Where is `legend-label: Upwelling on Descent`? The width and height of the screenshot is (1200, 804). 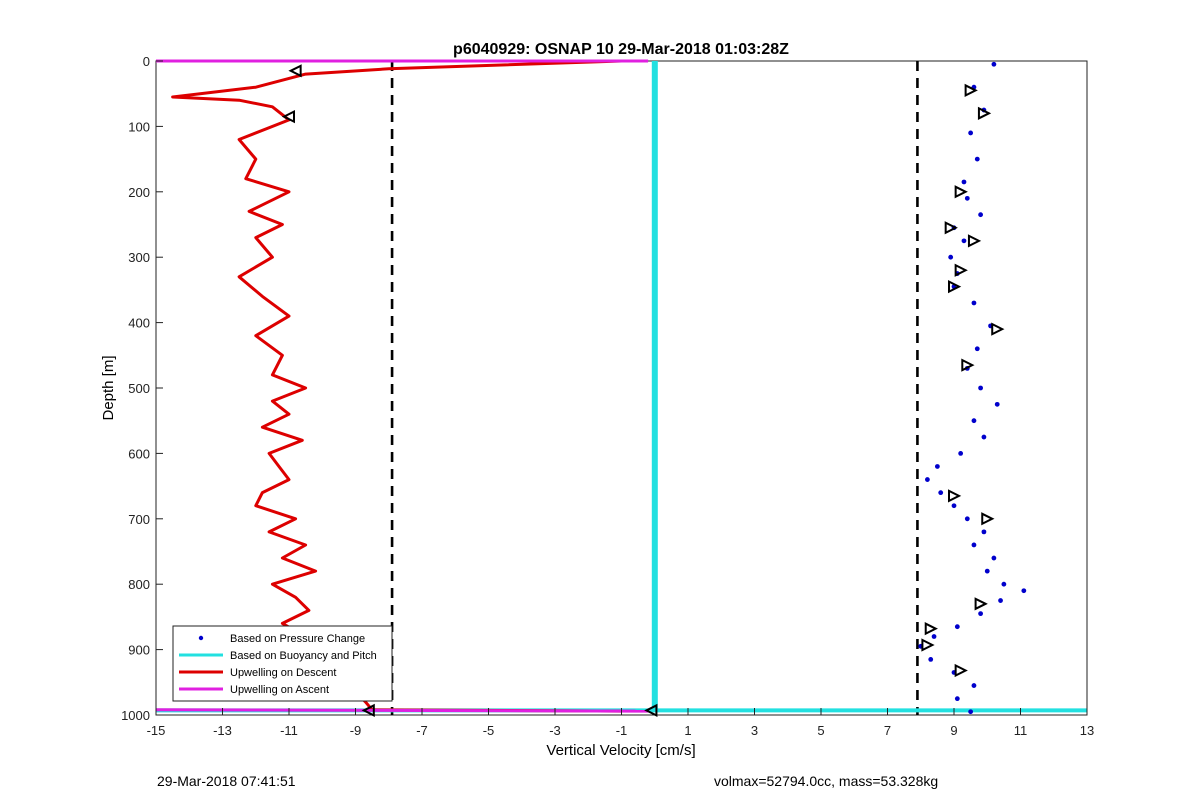
legend-label: Upwelling on Descent is located at coordinates (283, 673).